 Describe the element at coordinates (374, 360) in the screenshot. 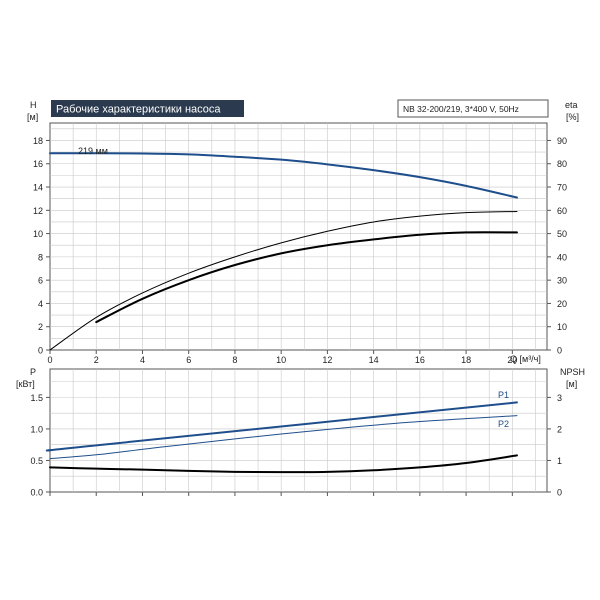

I see `x-tick-label: 14` at that location.